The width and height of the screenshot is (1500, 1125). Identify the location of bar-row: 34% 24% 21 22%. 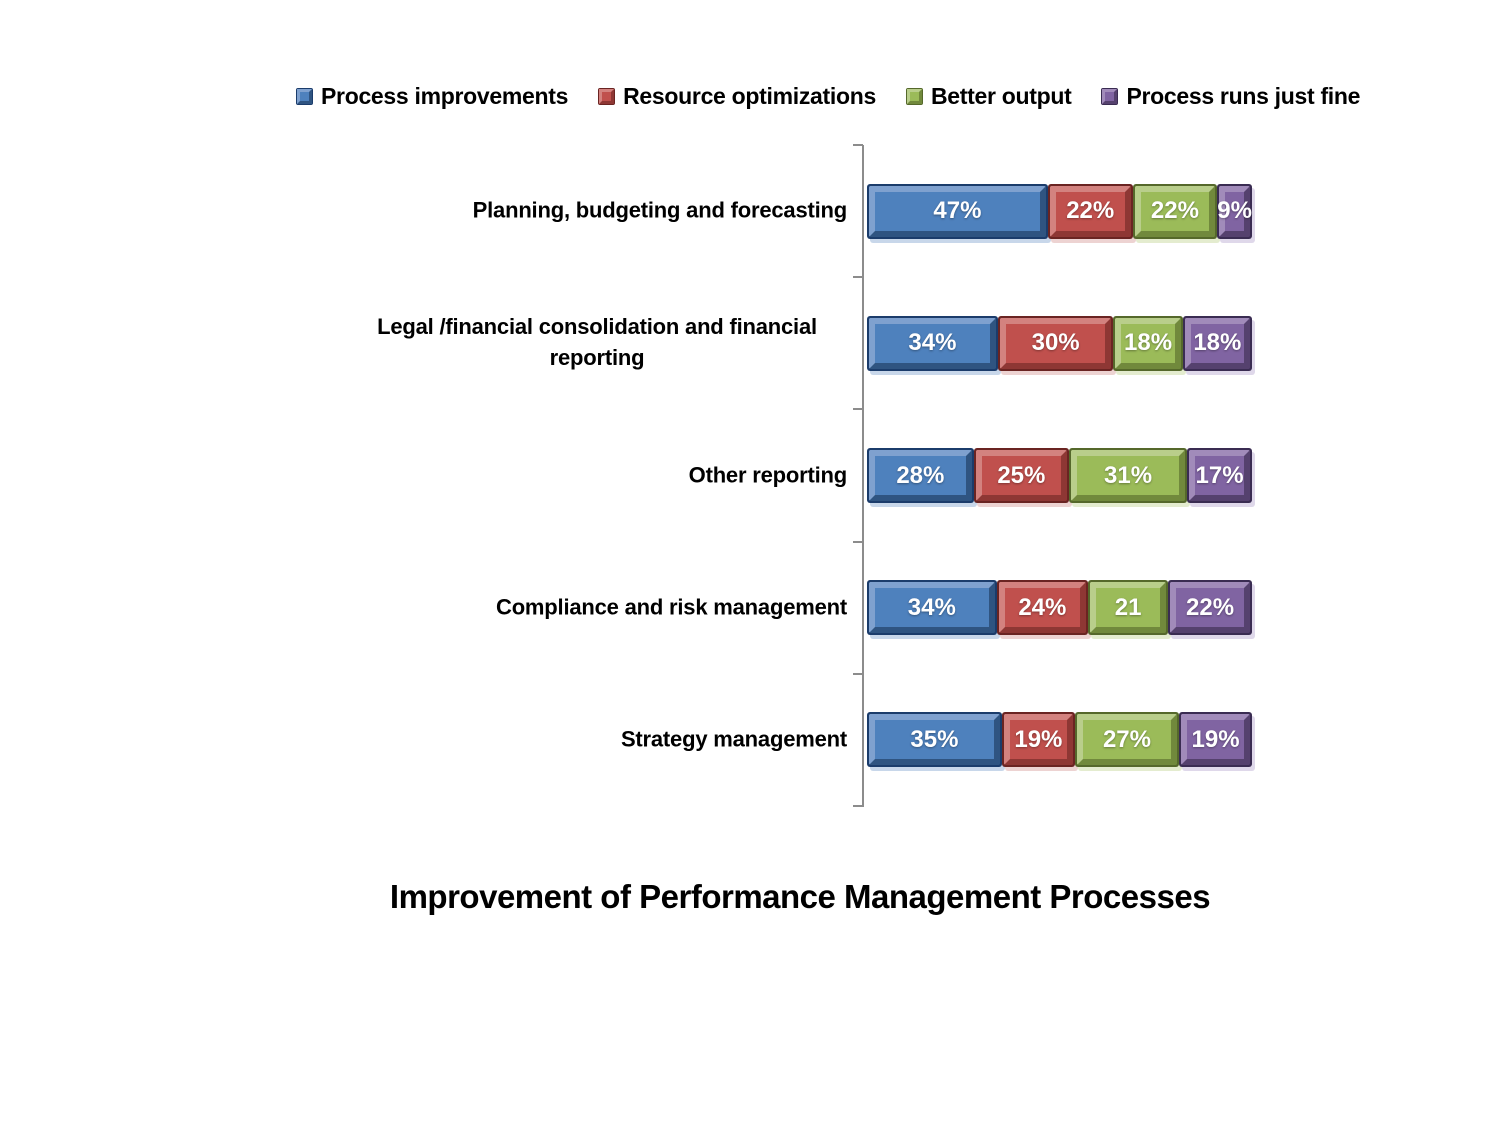
(1059, 608).